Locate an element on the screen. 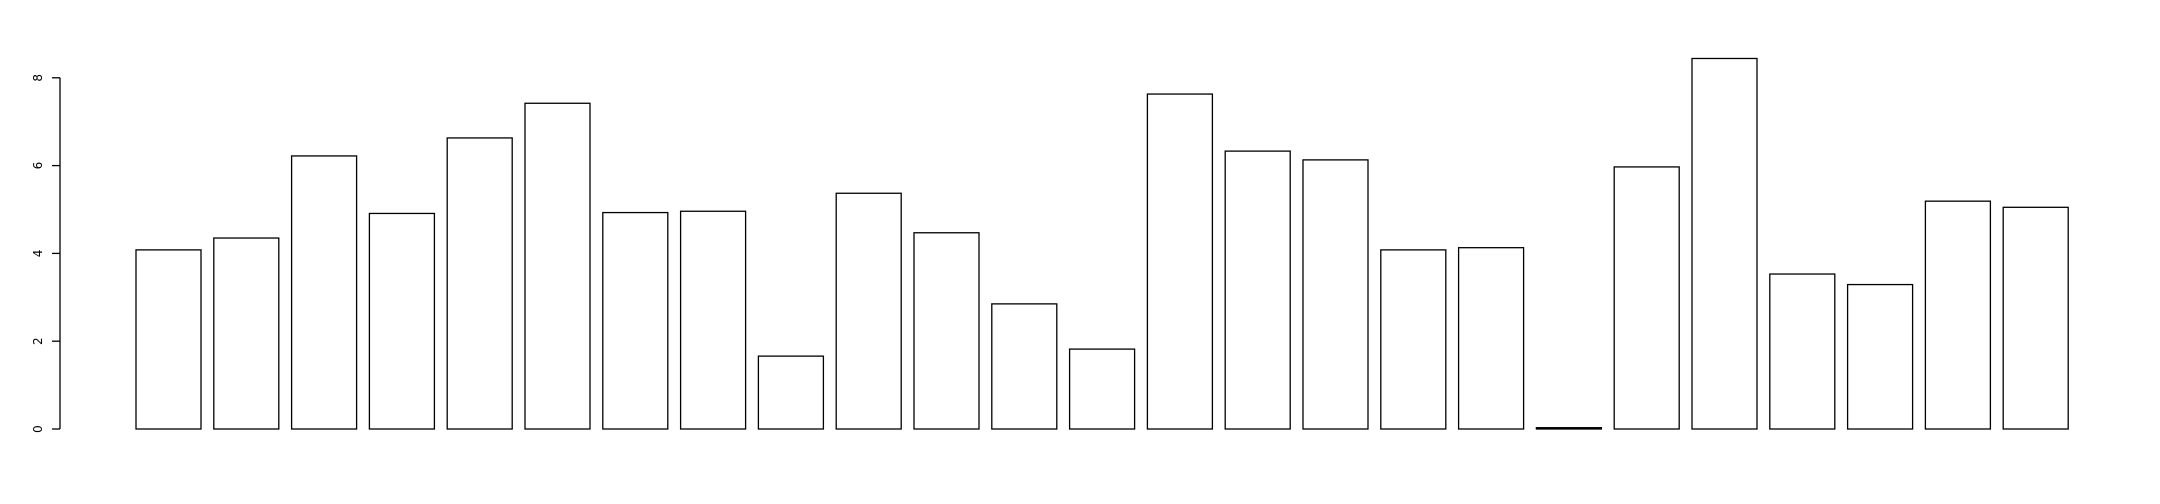  y-tick-label: 6 is located at coordinates (38, 166).